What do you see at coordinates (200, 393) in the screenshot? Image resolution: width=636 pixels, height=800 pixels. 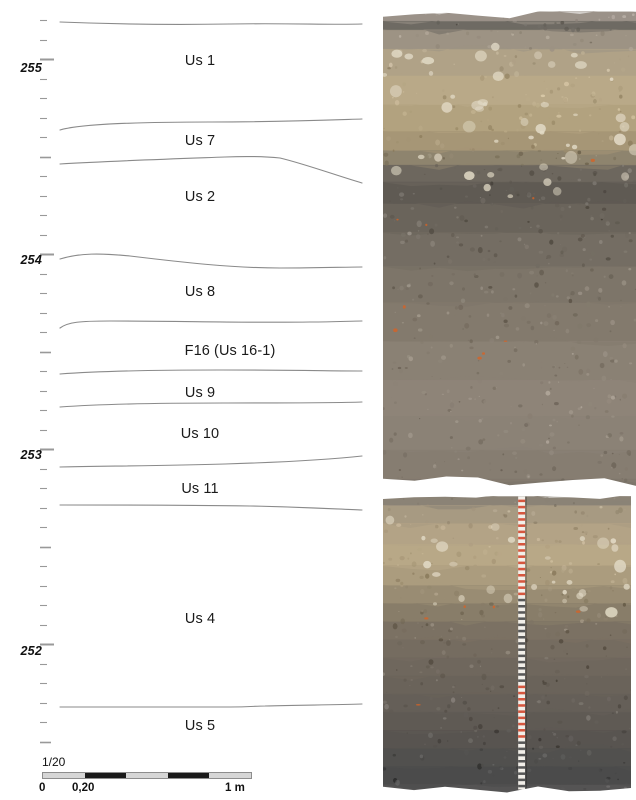 I see `unit-label-us-9: Us 9` at bounding box center [200, 393].